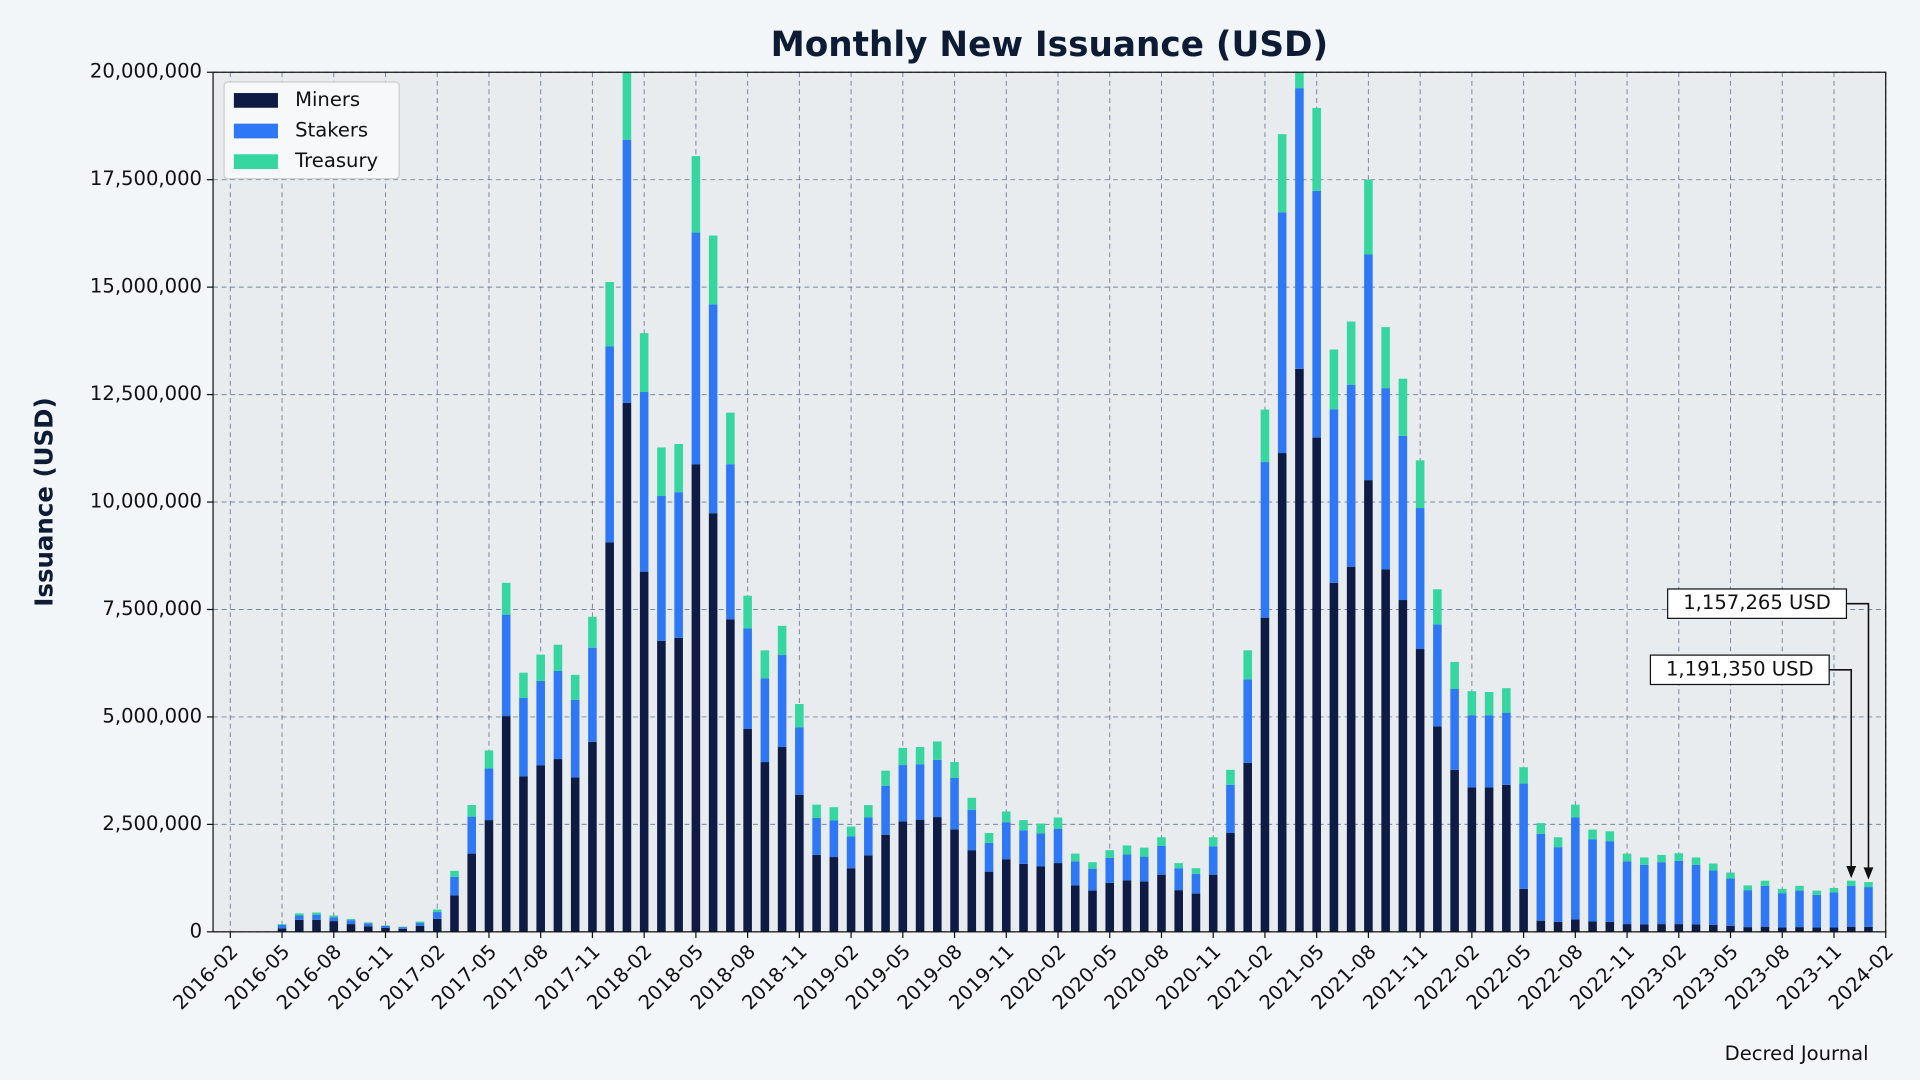 The height and width of the screenshot is (1080, 1920). What do you see at coordinates (1050, 45) in the screenshot?
I see `chart-title: Monthly New Issuance (USD)` at bounding box center [1050, 45].